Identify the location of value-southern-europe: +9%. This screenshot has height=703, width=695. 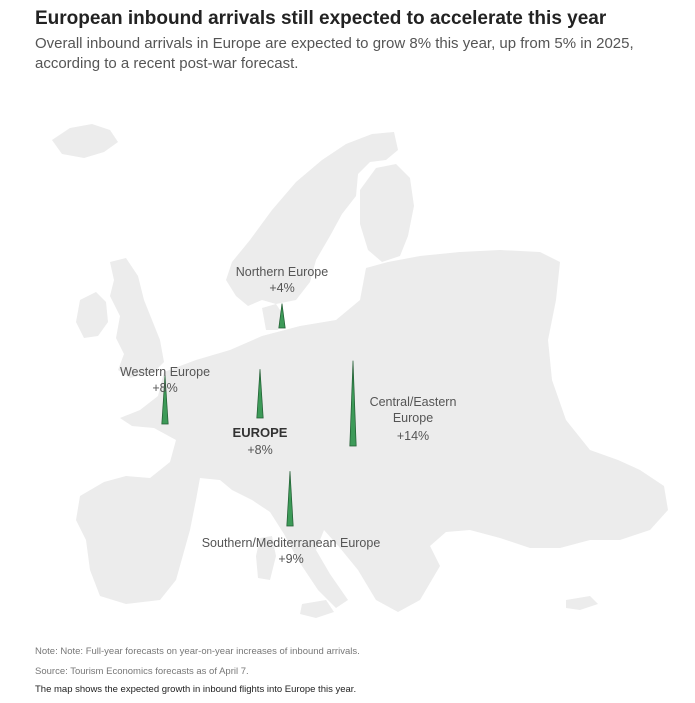
(290, 559).